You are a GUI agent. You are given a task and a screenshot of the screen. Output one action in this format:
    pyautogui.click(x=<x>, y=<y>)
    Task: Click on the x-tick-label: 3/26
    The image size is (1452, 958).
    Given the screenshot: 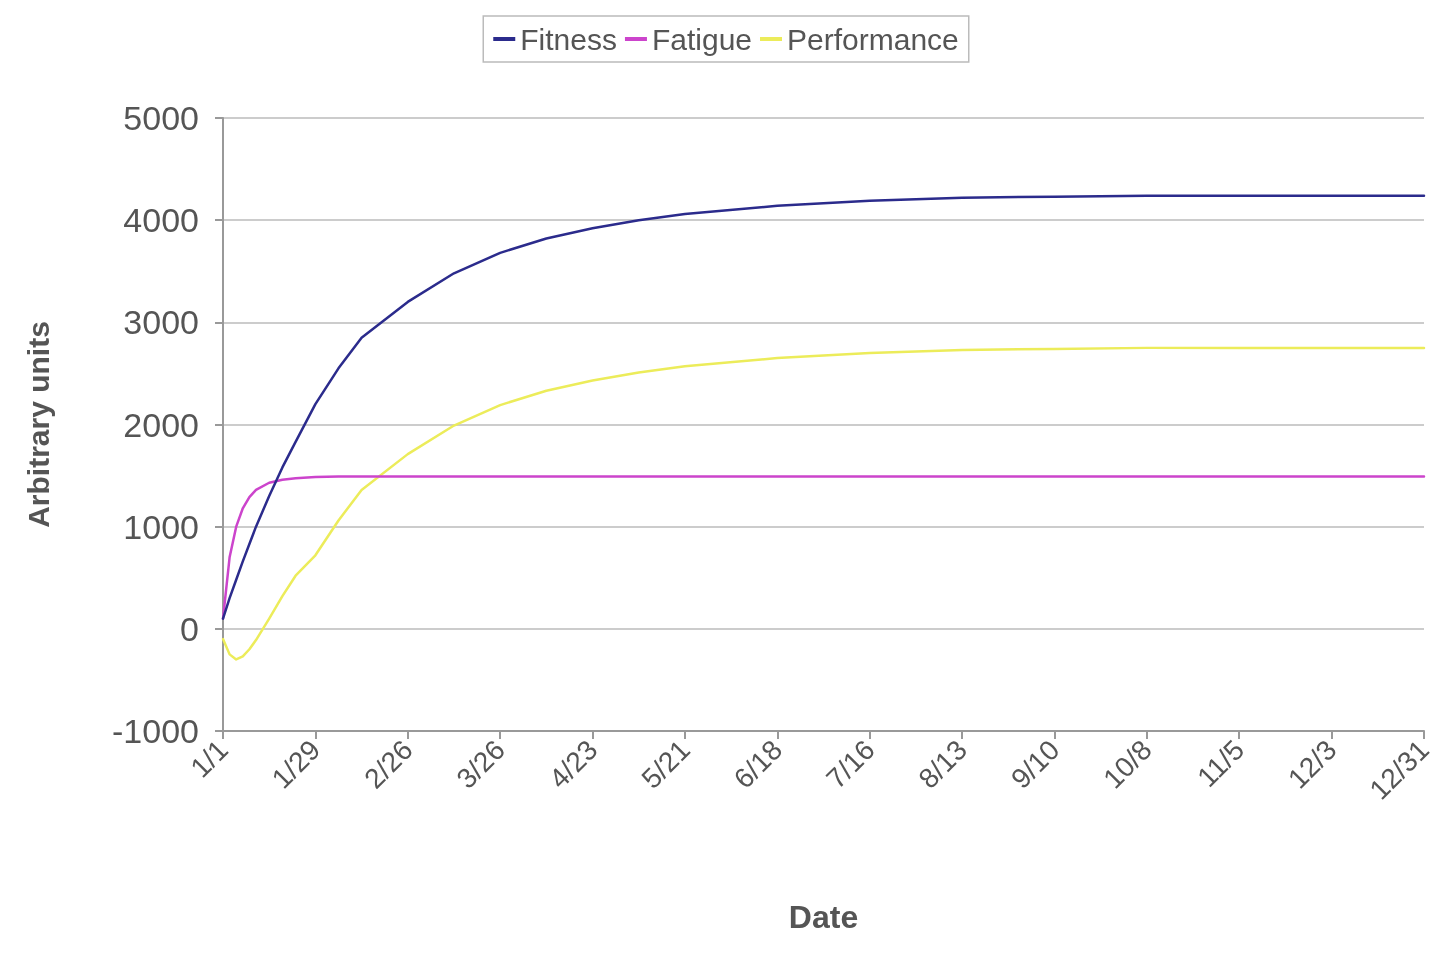 What is the action you would take?
    pyautogui.click(x=481, y=764)
    